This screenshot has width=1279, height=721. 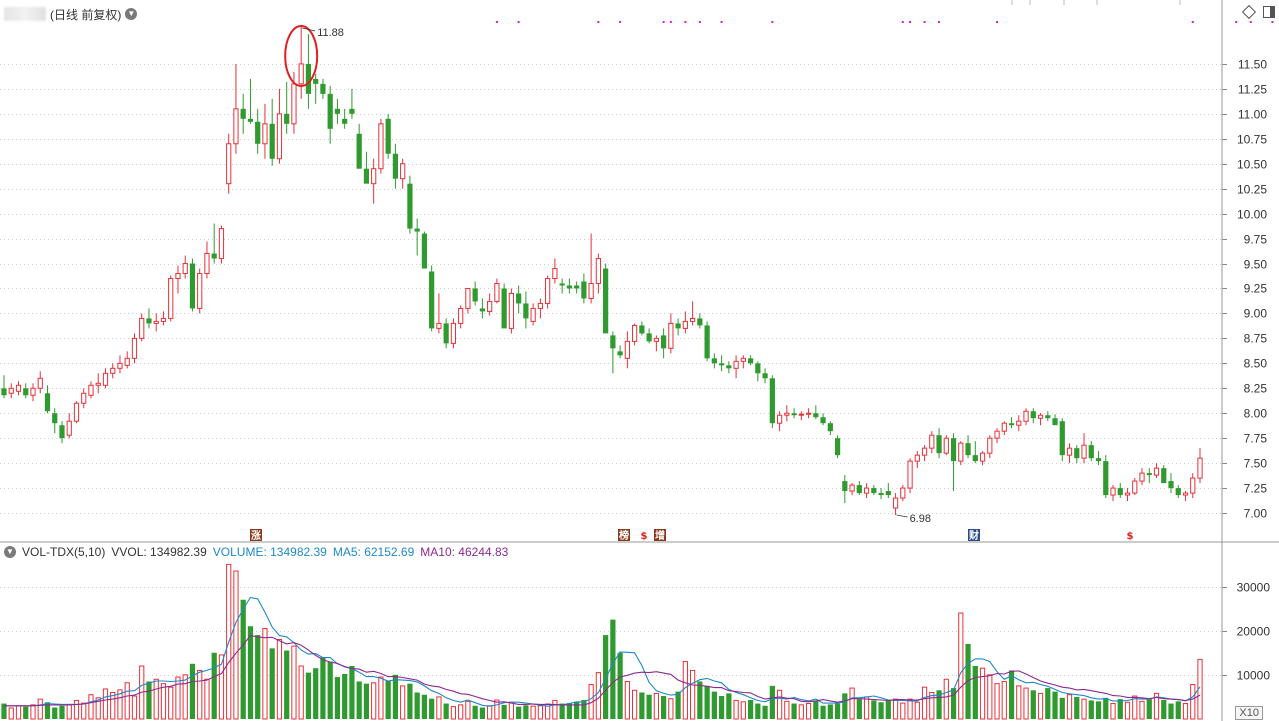 I want to click on price-tick-label: 8.50, so click(x=1256, y=364).